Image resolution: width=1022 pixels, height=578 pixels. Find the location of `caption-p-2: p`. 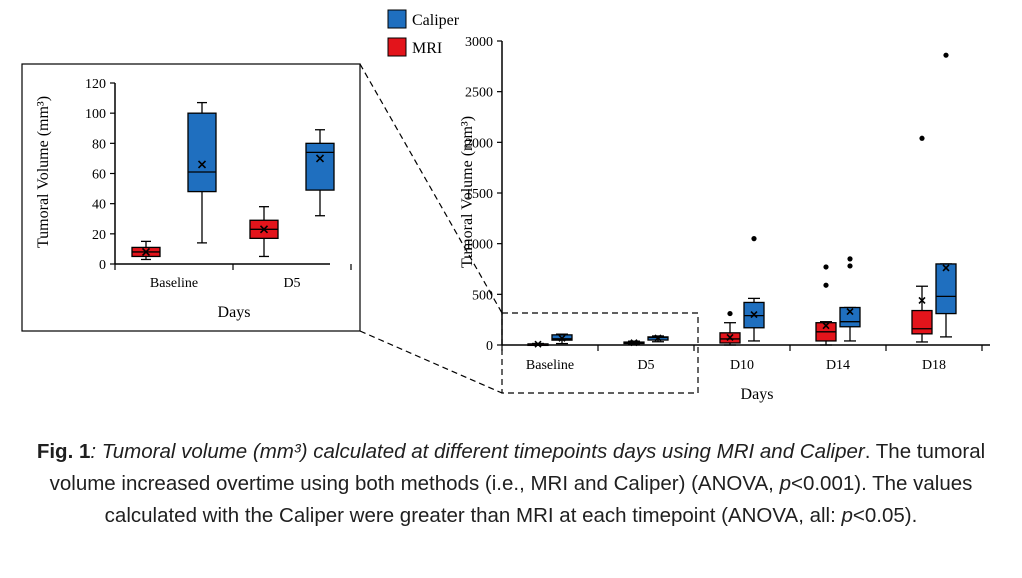

caption-p-2: p is located at coordinates (847, 515).